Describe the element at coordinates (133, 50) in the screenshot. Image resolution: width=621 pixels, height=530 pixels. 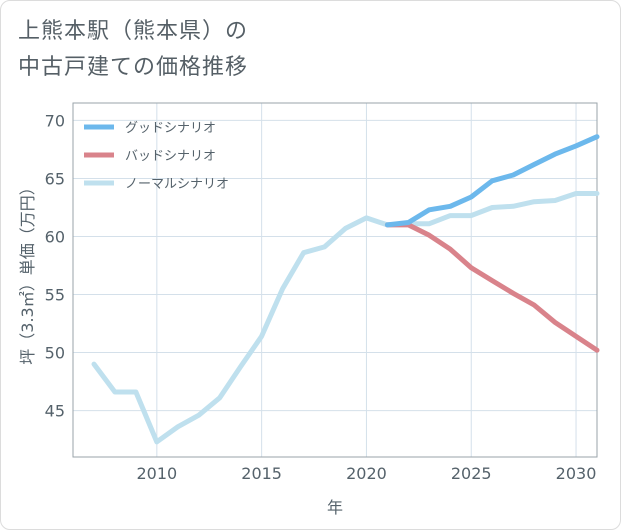
I see `chart-title: 上熊本駅（熊本県）の 中古戸建ての価格推移` at that location.